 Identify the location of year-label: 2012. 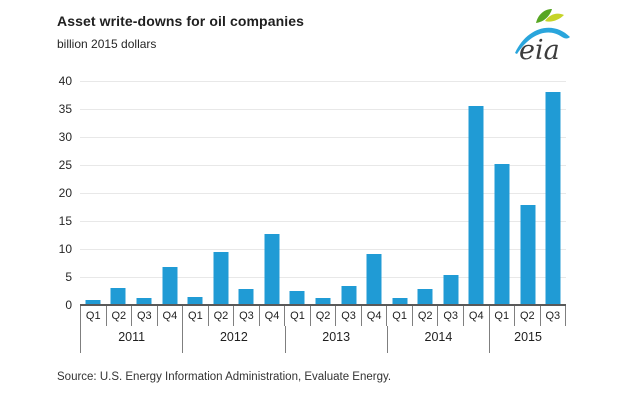
(233, 339).